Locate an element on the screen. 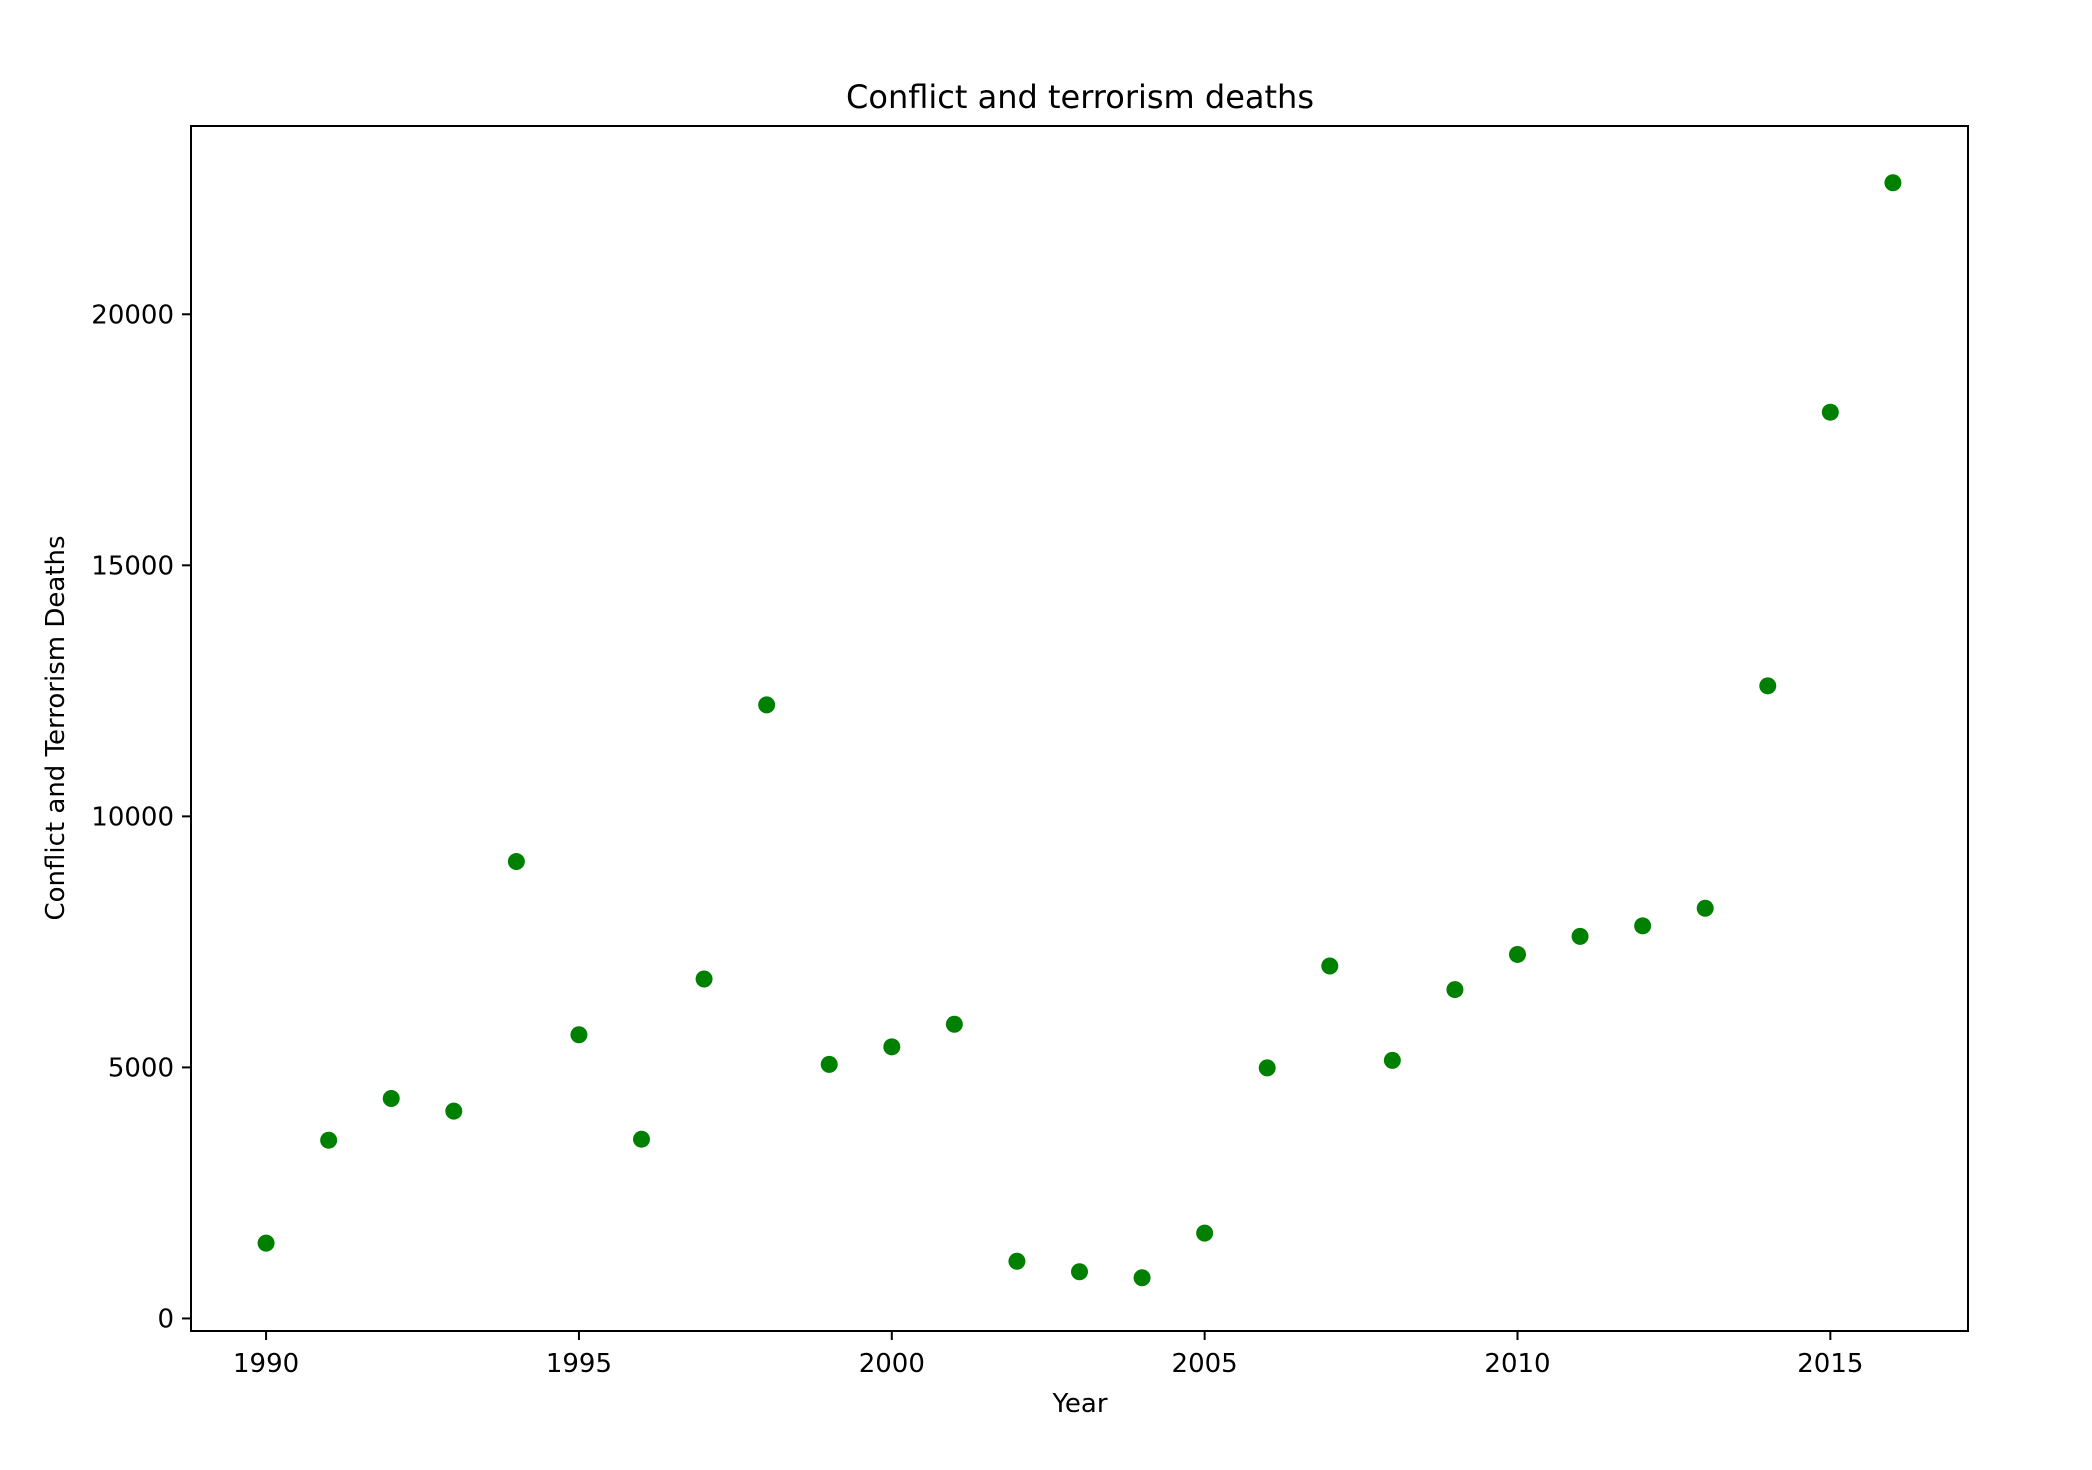 The width and height of the screenshot is (2092, 1470). chart-title: Conflict and terrorism deaths is located at coordinates (1080, 97).